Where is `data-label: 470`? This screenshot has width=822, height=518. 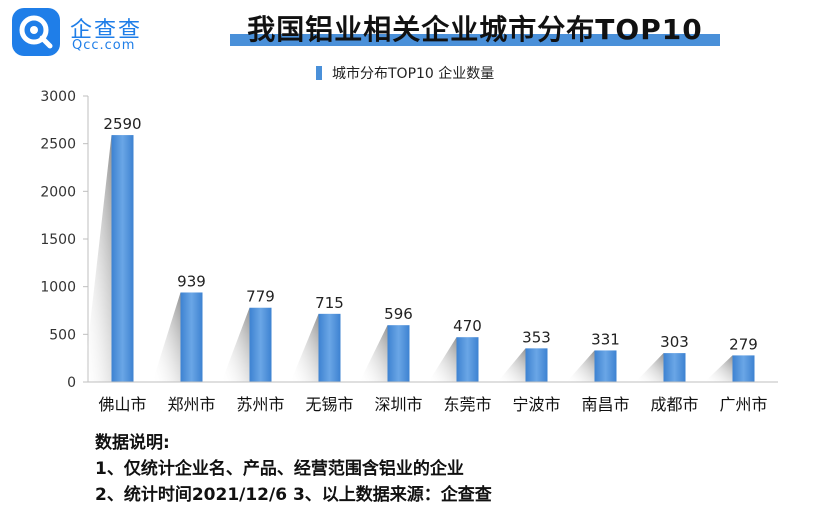
data-label: 470 is located at coordinates (467, 326).